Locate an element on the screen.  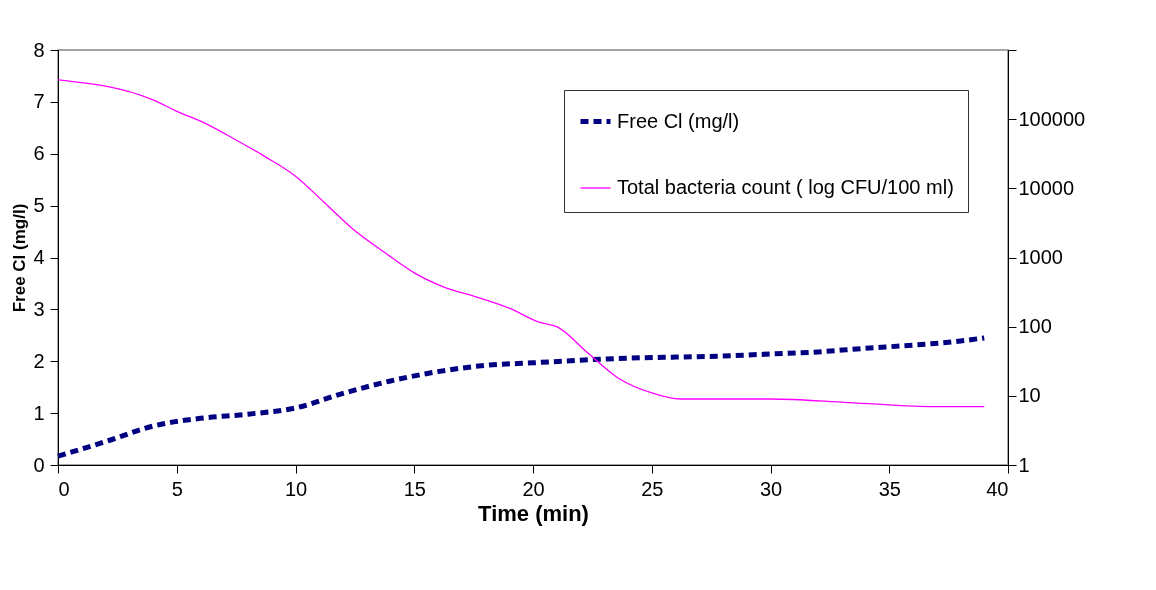
x-tick-label: 0 is located at coordinates (64, 488).